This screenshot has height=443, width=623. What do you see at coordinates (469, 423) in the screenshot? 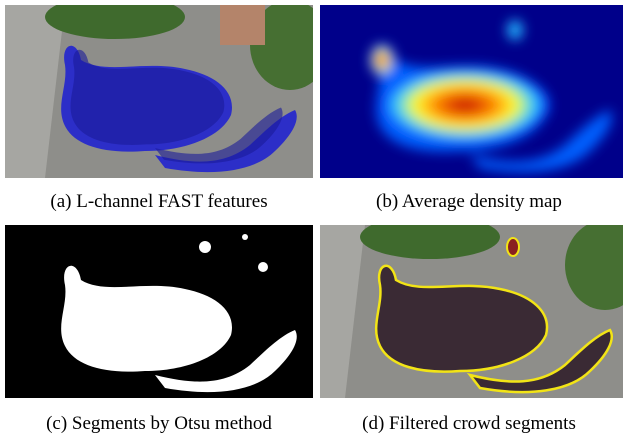
I see `caption: (d) Filtered crowd segments` at bounding box center [469, 423].